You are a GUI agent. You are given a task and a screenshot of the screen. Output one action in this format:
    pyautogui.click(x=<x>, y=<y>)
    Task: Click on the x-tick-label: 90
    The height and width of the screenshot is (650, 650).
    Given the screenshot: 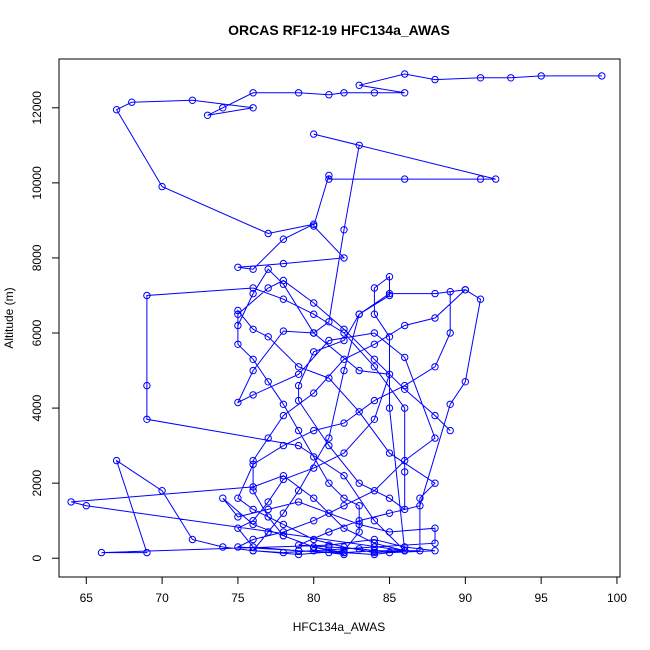 What is the action you would take?
    pyautogui.click(x=466, y=598)
    